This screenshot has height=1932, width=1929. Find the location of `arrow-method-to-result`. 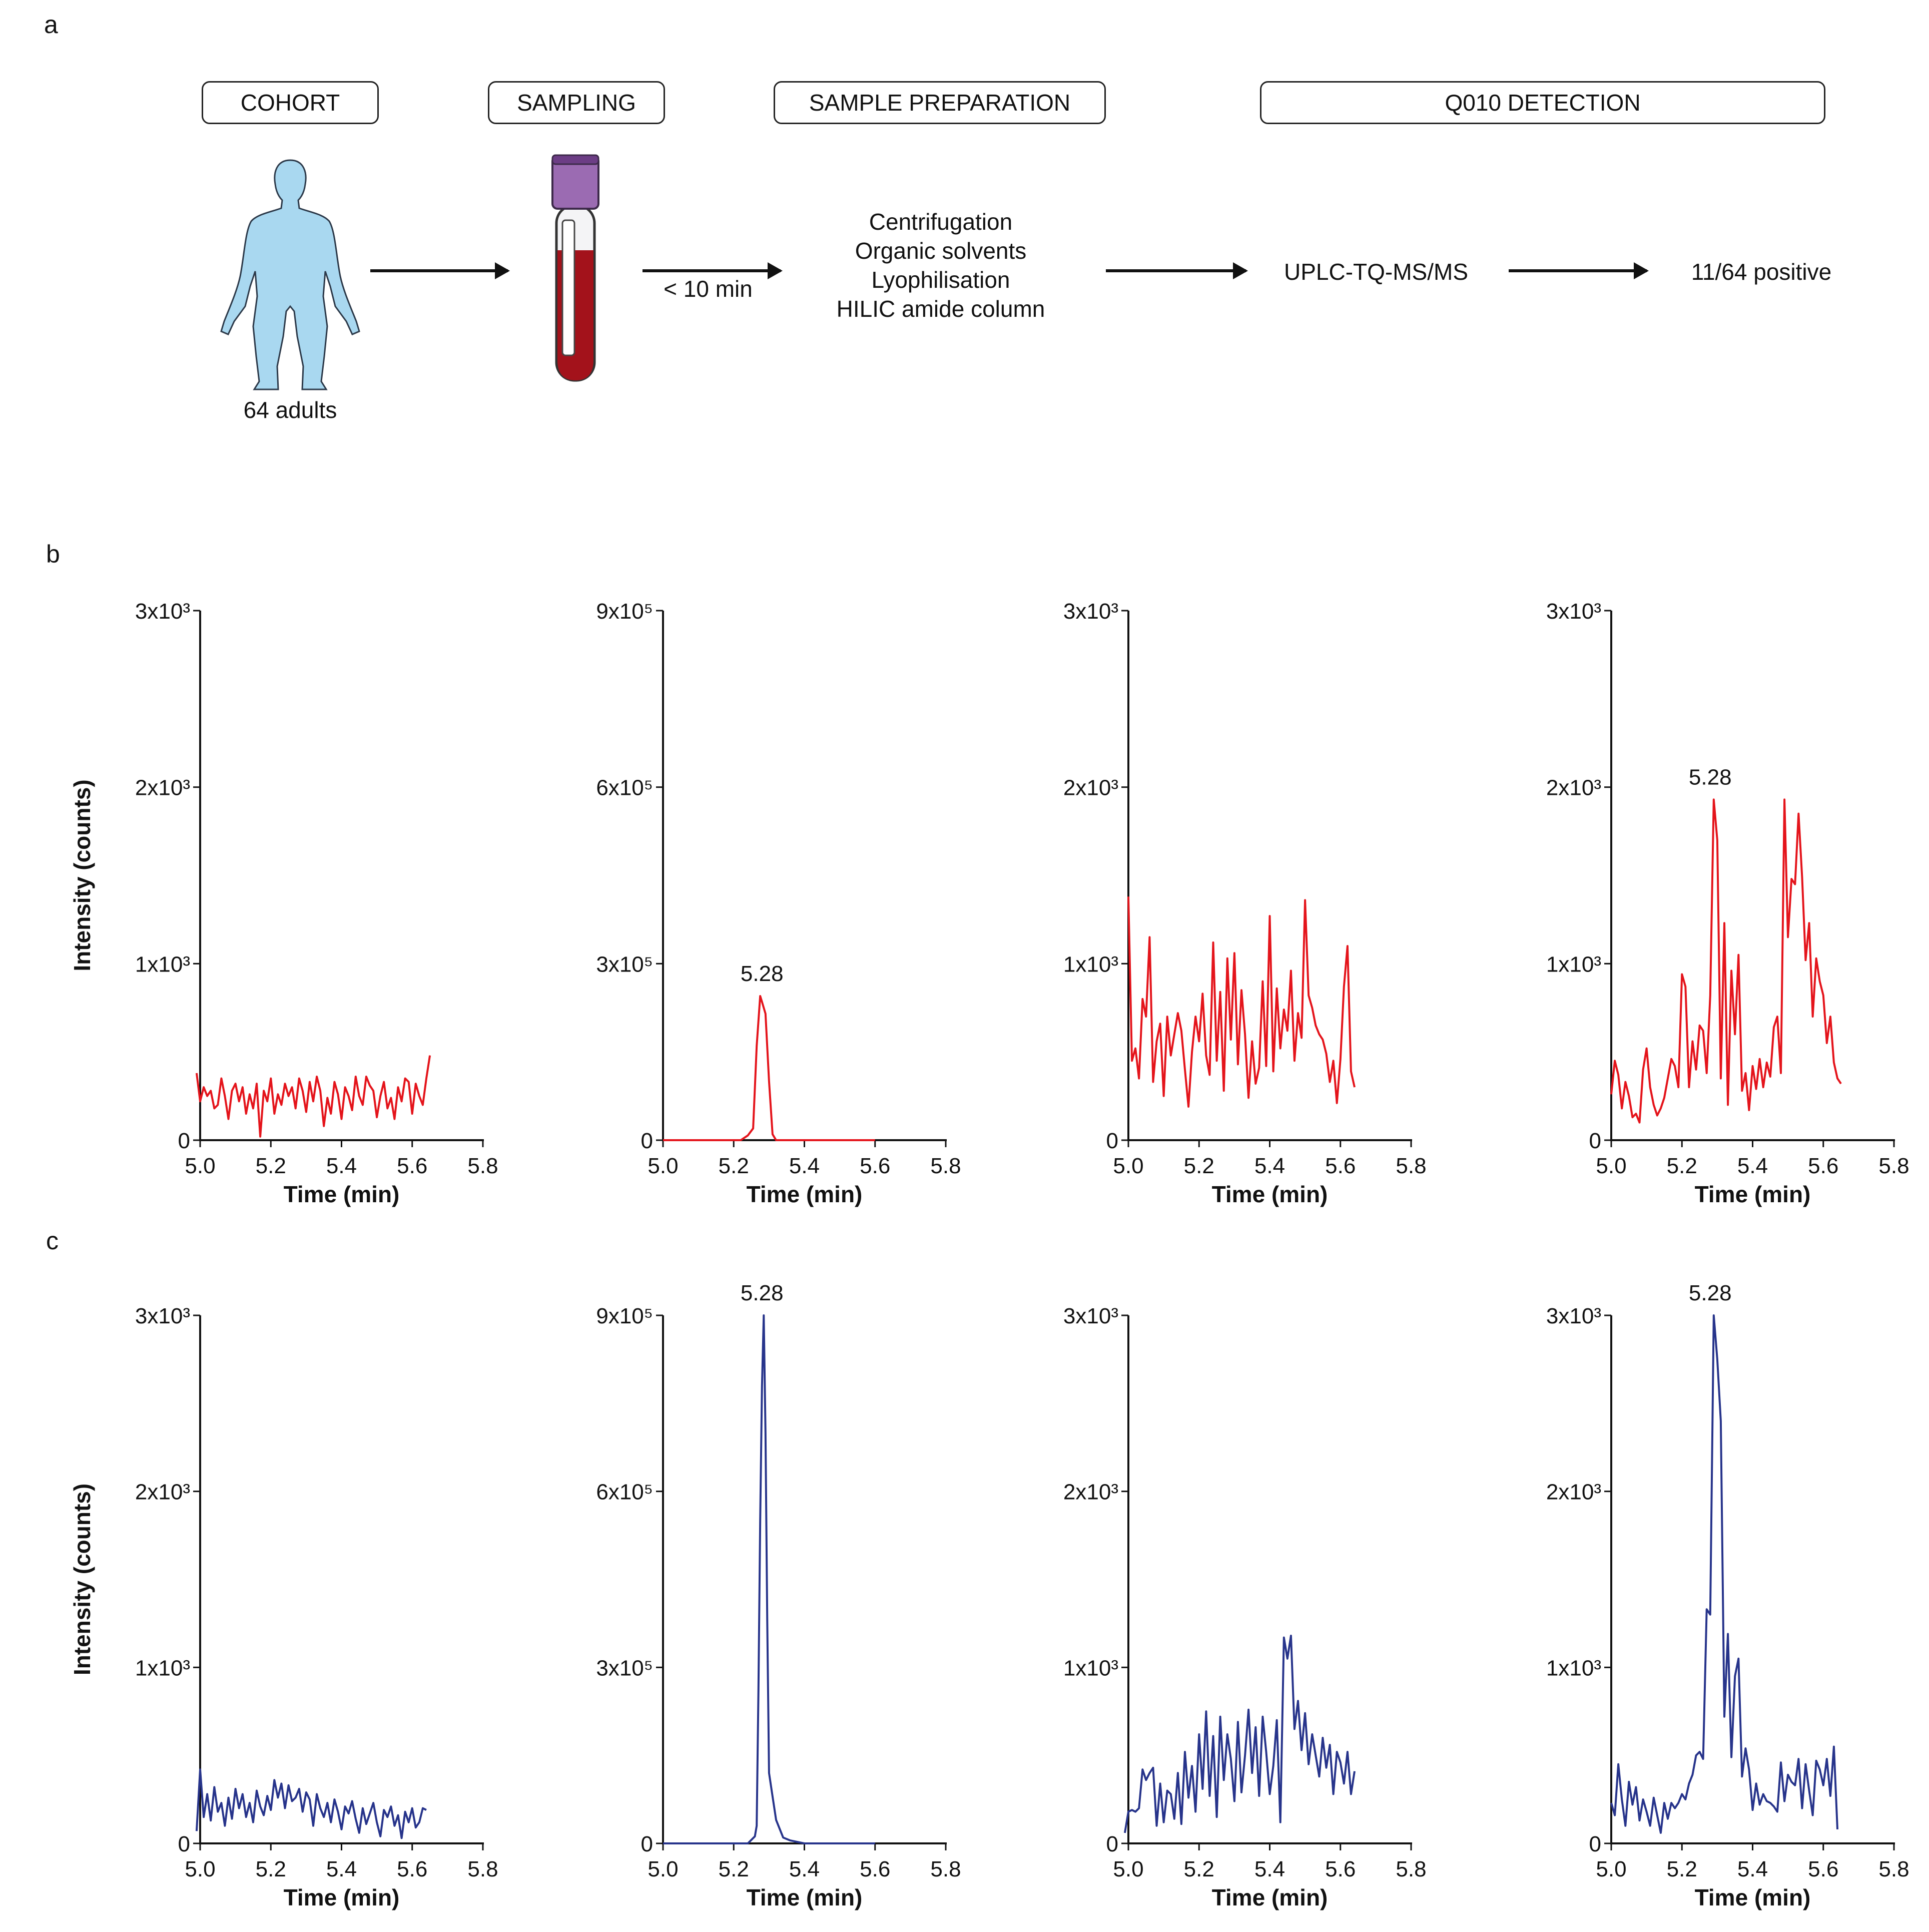

arrow-method-to-result is located at coordinates (1579, 270).